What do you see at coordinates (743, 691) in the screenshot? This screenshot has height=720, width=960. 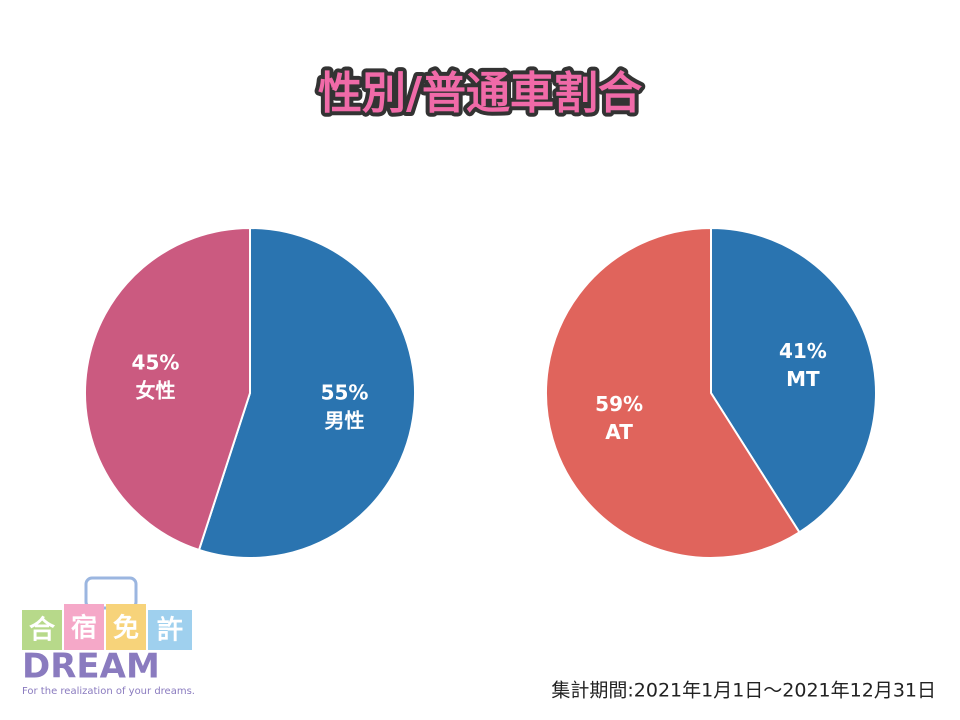 I see `period: 集計期間:2021年1月1日～2021年12月31日` at bounding box center [743, 691].